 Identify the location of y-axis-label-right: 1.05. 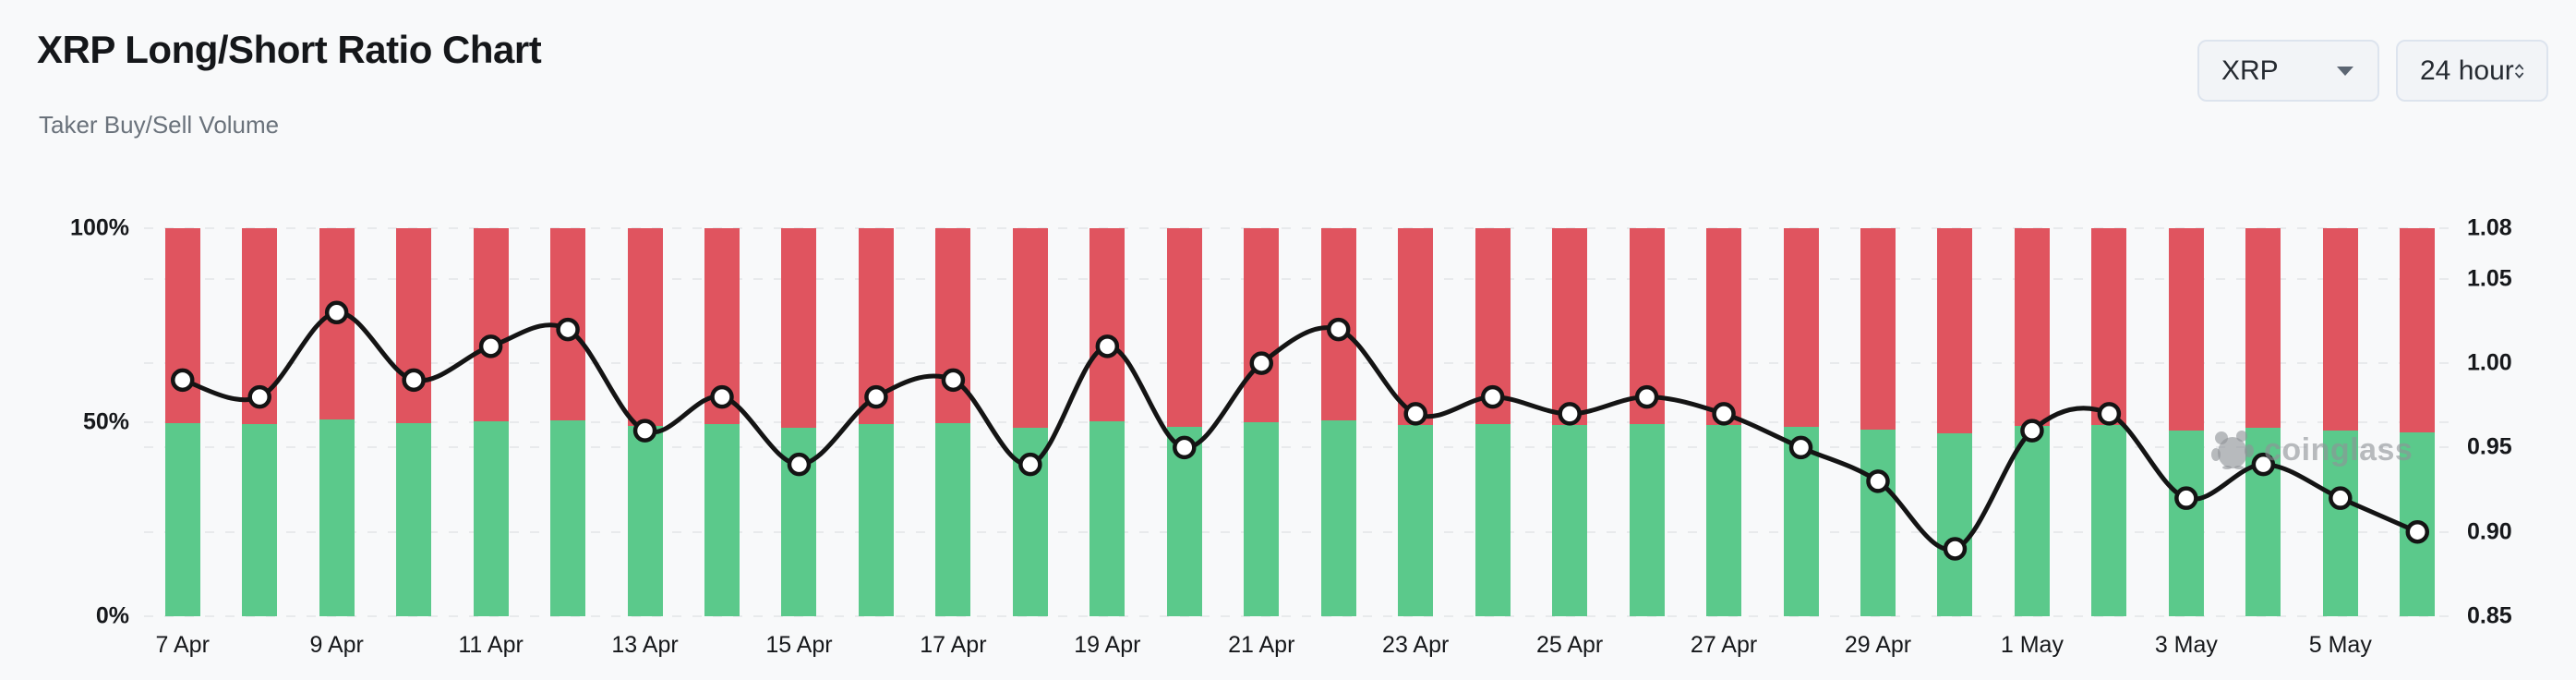
(2489, 278).